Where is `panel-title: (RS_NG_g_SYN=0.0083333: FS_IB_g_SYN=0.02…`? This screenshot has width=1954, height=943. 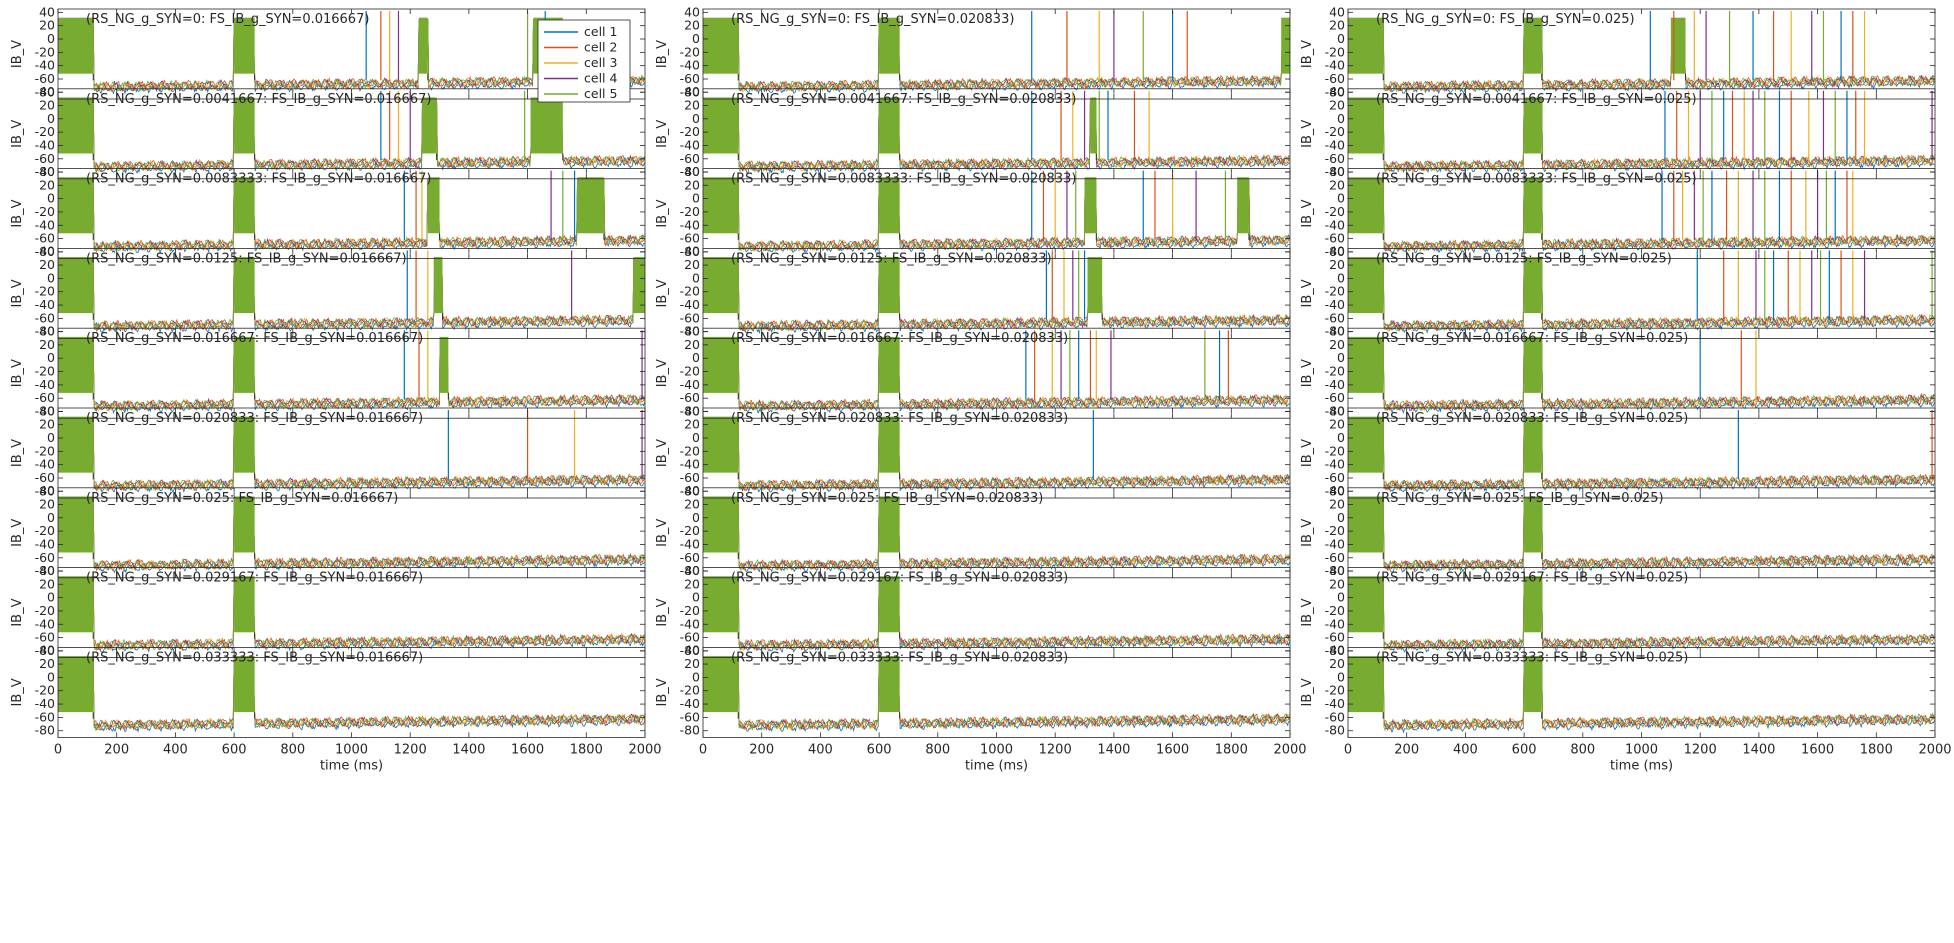
panel-title: (RS_NG_g_SYN=0.0083333: FS_IB_g_SYN=0.02… is located at coordinates (1536, 179).